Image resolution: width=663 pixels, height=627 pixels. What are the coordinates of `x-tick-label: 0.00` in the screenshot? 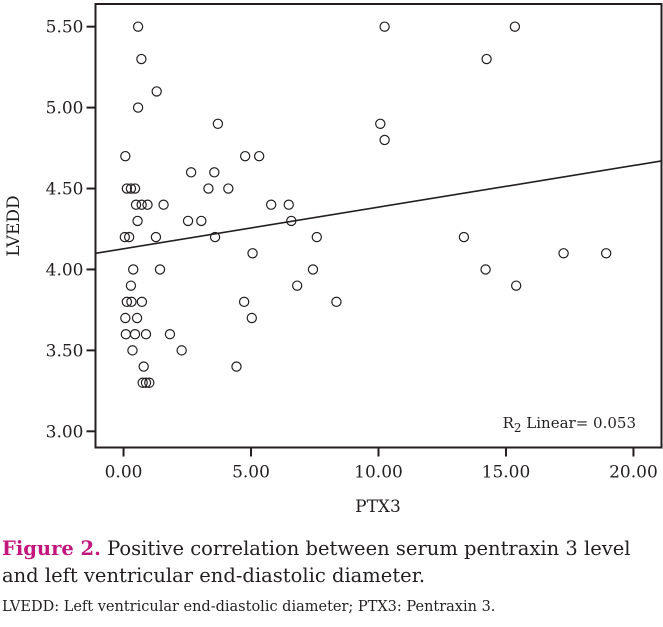 It's located at (124, 473).